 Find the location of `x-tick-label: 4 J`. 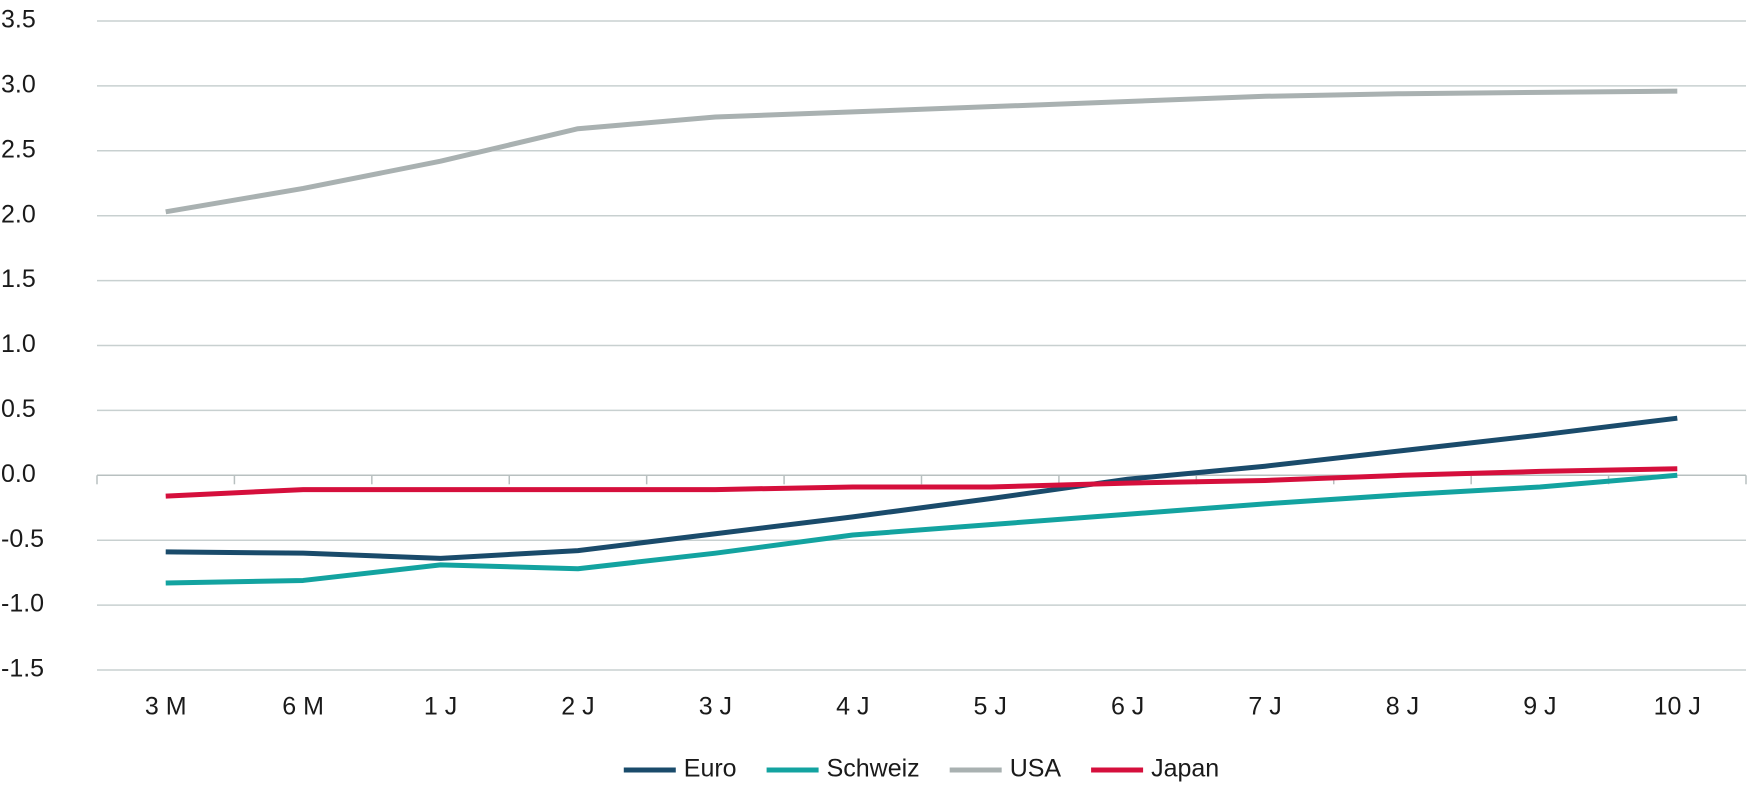

x-tick-label: 4 J is located at coordinates (852, 707).